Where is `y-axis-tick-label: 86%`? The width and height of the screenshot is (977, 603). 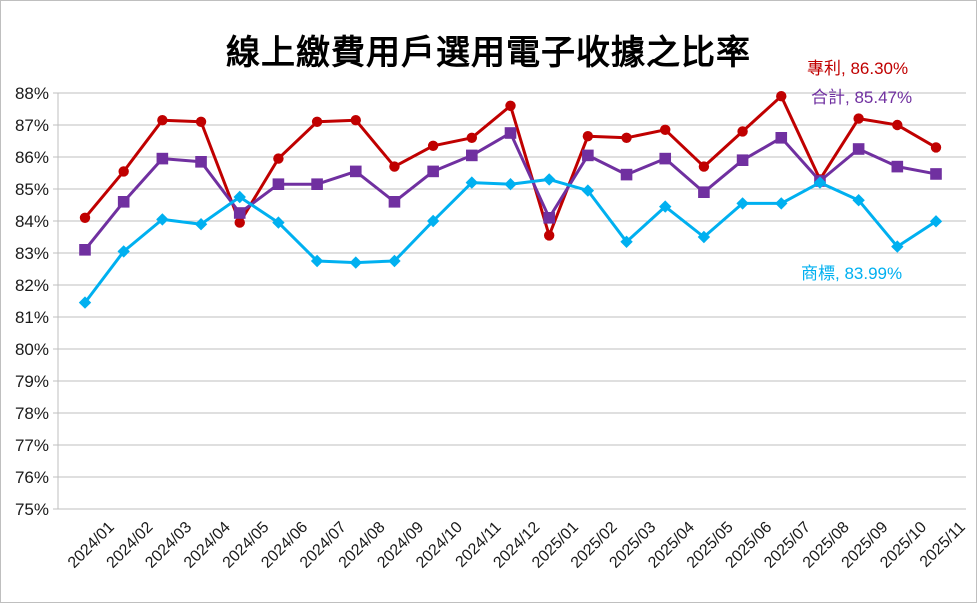 y-axis-tick-label: 86% is located at coordinates (32, 157).